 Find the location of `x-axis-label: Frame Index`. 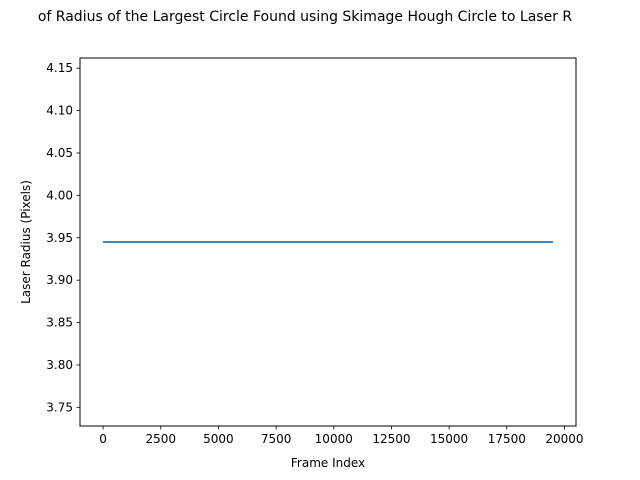

x-axis-label: Frame Index is located at coordinates (328, 463).